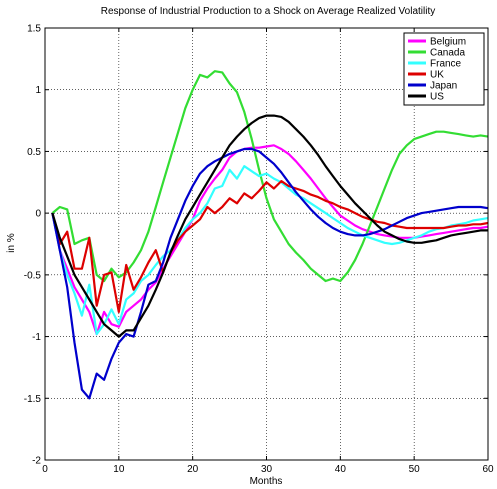 The image size is (497, 489). I want to click on x-axis-label: Months, so click(266, 481).